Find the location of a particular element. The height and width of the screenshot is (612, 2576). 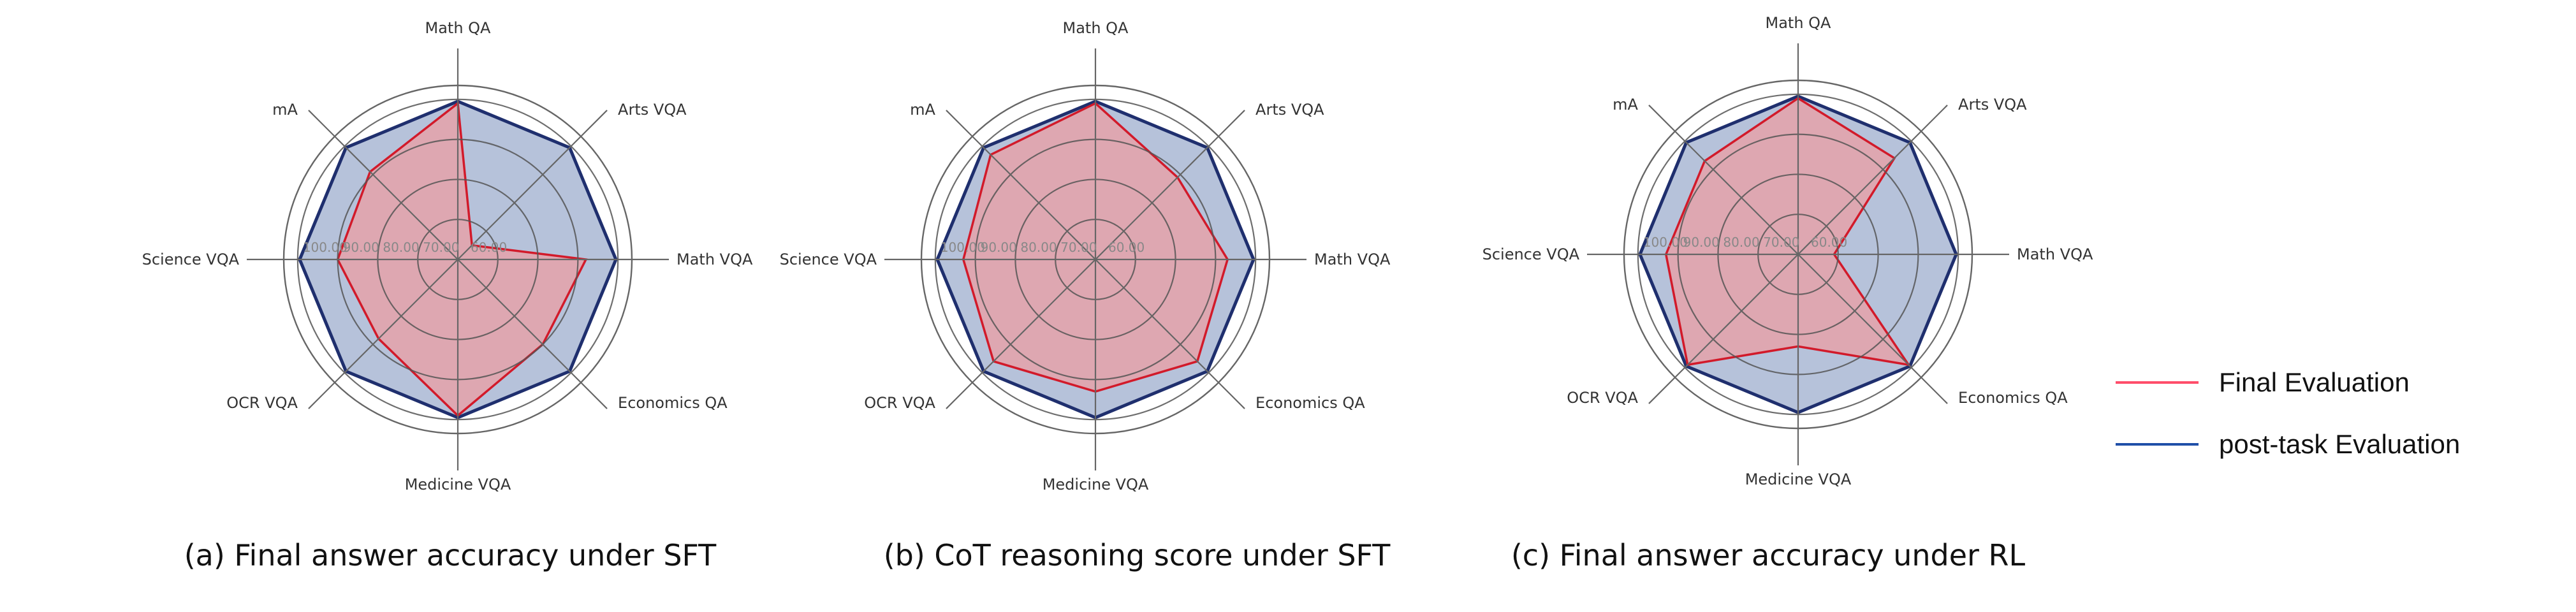

legend: Final Evaluation post-task Evaluation is located at coordinates (2288, 413).